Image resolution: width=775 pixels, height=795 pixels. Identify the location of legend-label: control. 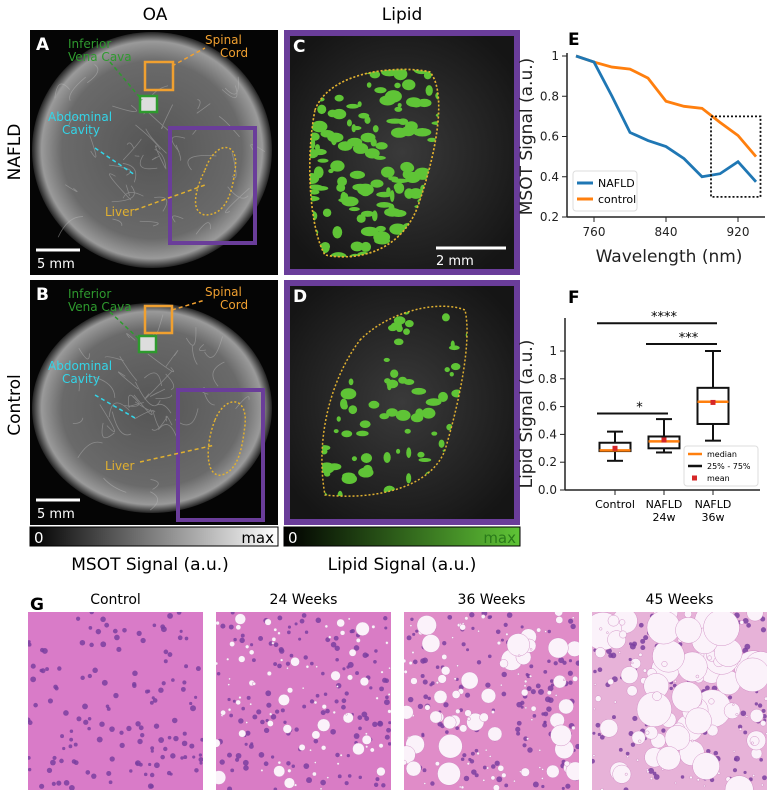
(617, 199).